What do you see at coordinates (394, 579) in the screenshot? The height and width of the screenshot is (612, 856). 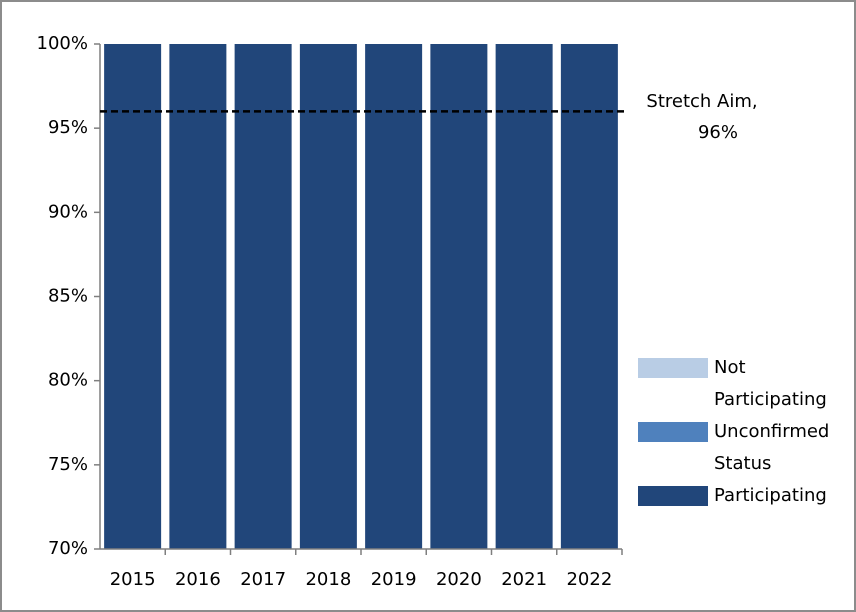 I see `x-tick-label: 2019` at bounding box center [394, 579].